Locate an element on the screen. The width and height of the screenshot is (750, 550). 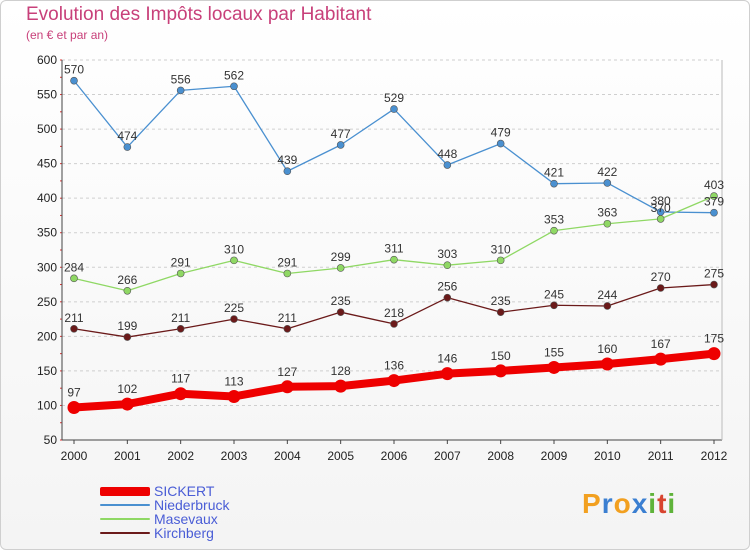
legend-item: SICKERT is located at coordinates (164, 491).